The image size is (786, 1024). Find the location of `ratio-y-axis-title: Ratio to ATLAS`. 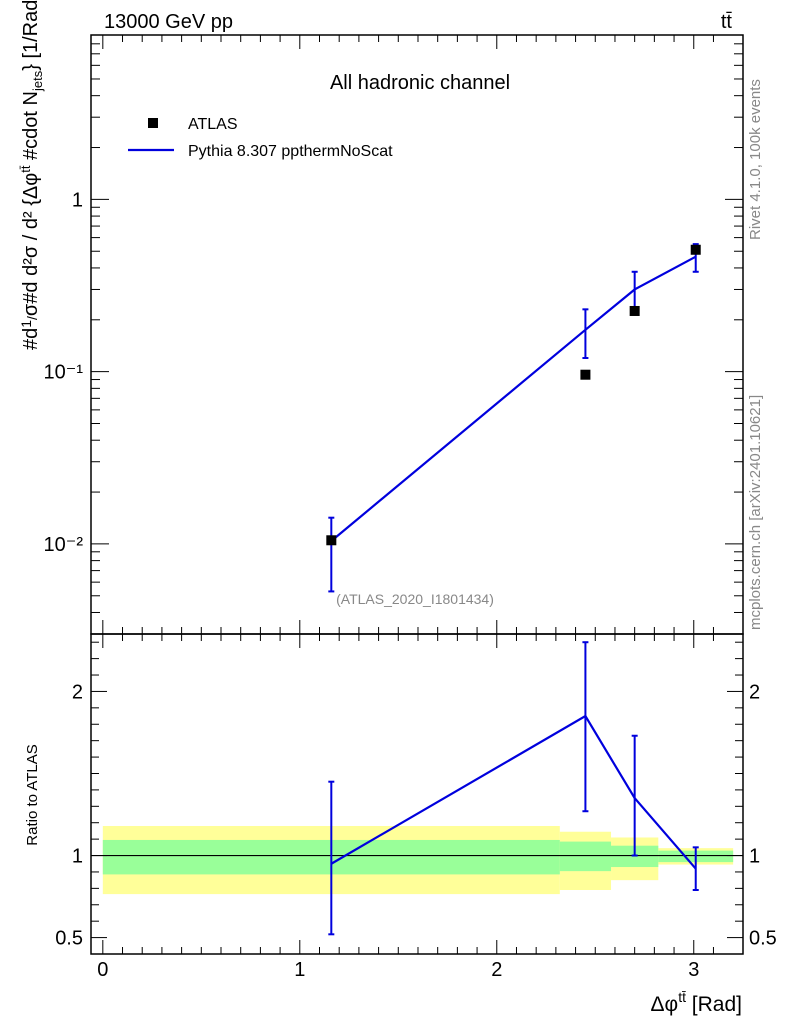

ratio-y-axis-title: Ratio to ATLAS is located at coordinates (32, 794).